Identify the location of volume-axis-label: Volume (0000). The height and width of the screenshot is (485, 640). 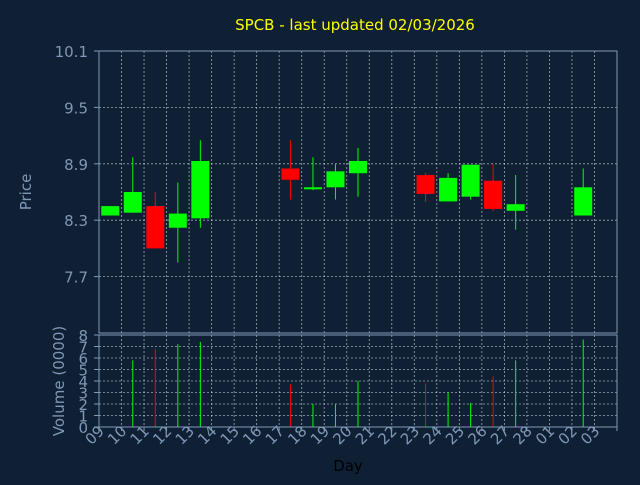
(59, 381).